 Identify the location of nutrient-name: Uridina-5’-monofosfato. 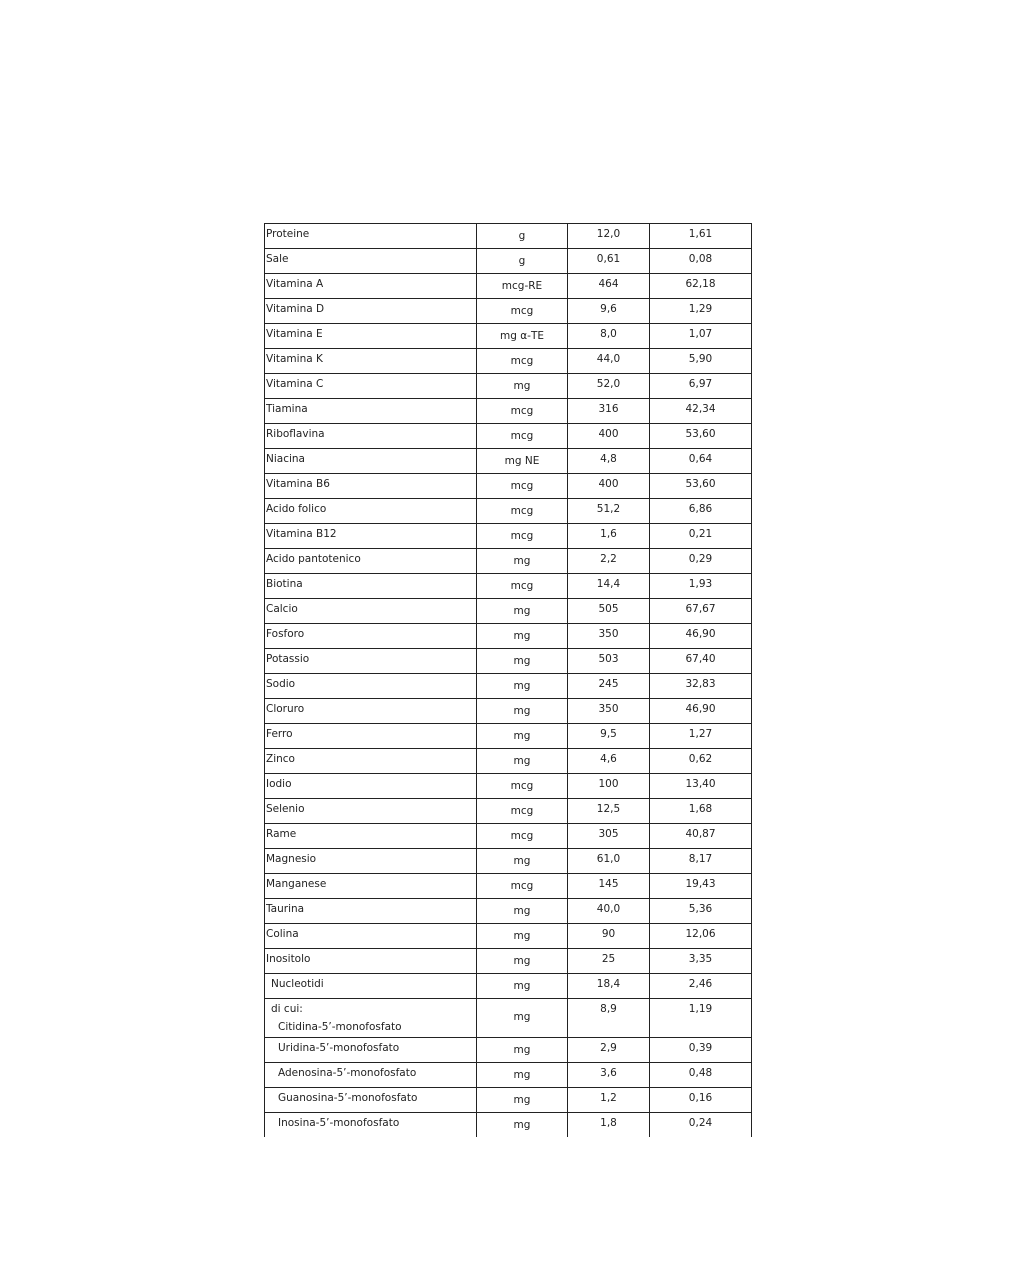
(370, 1050).